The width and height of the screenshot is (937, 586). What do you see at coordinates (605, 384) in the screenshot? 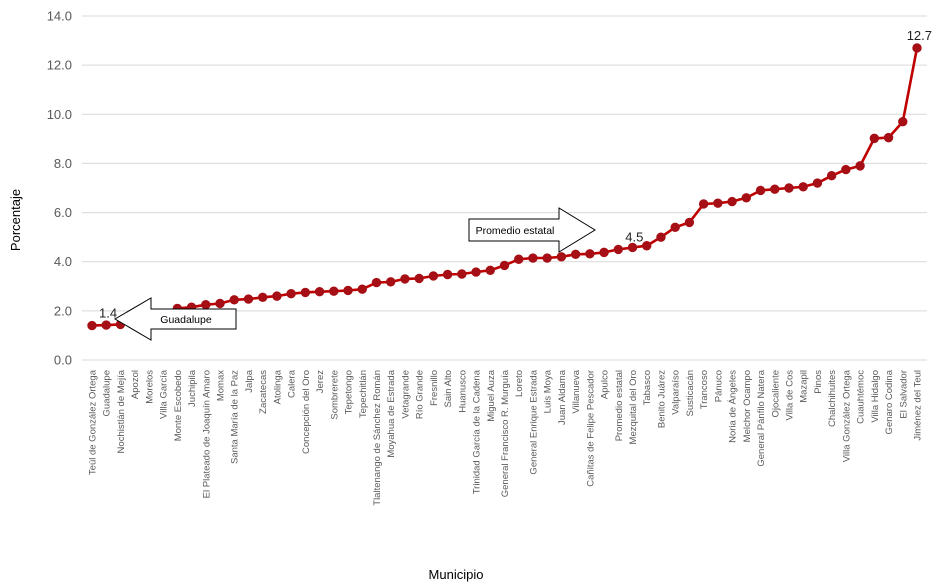
I see `x-tick-label: Apulco` at bounding box center [605, 384].